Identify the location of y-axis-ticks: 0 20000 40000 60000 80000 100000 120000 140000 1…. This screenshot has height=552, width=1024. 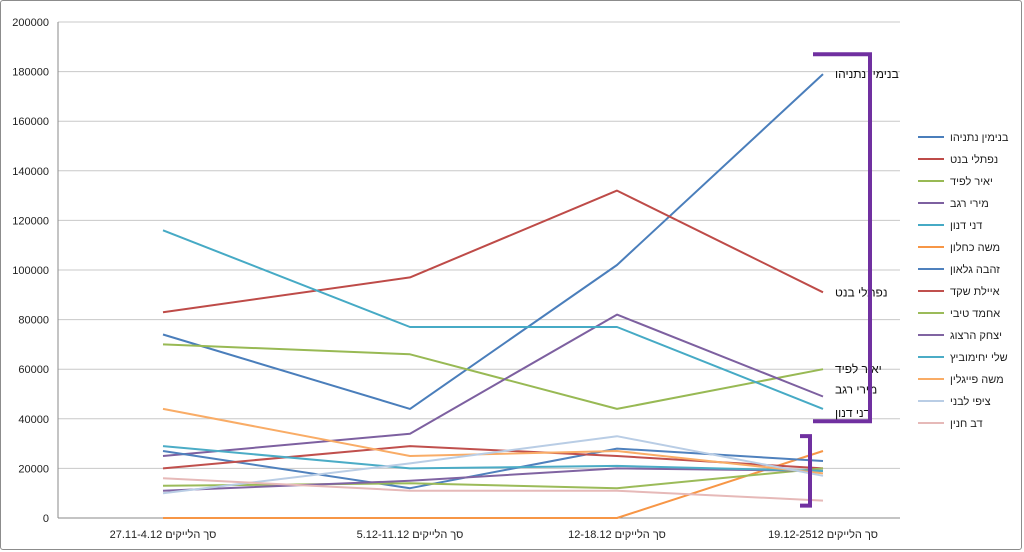
(30, 271).